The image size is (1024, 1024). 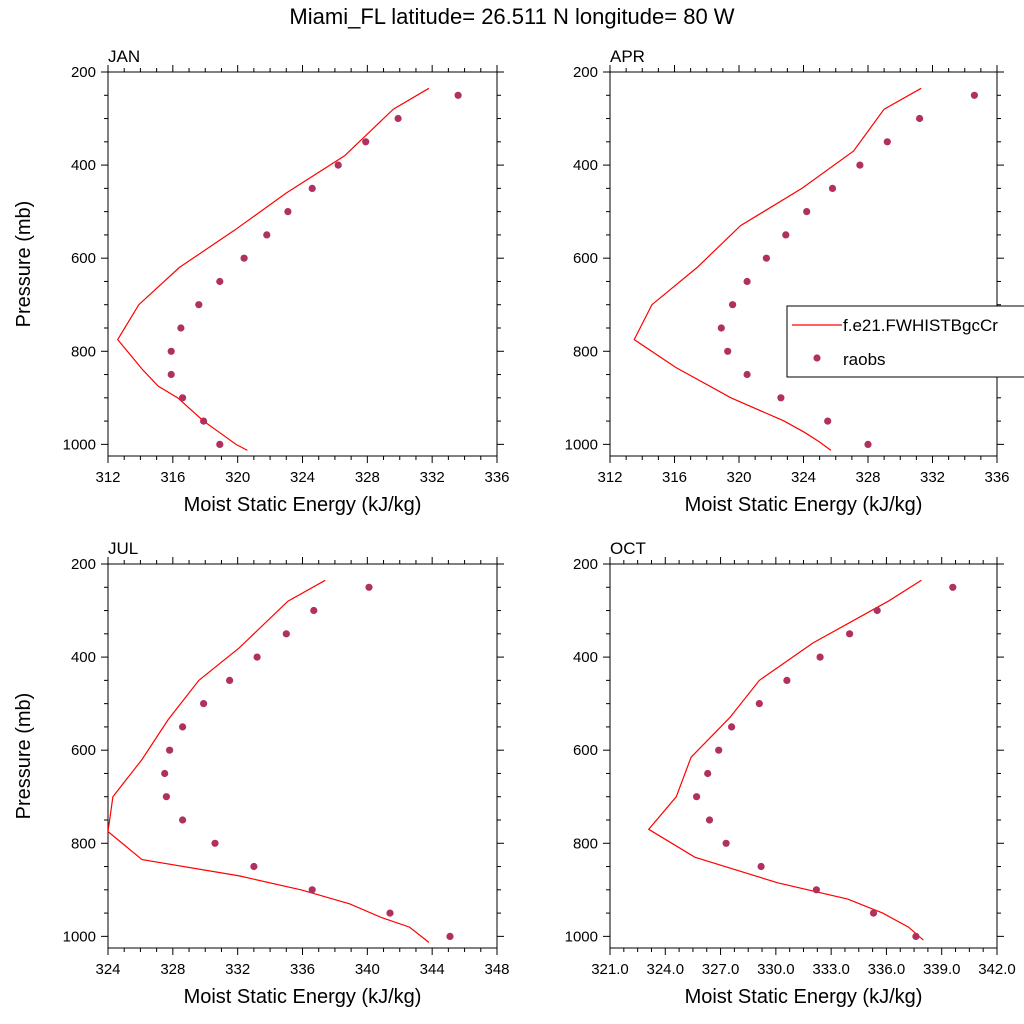 What do you see at coordinates (920, 325) in the screenshot?
I see `legend-model-label: f.e21.FWHISTBgcCr` at bounding box center [920, 325].